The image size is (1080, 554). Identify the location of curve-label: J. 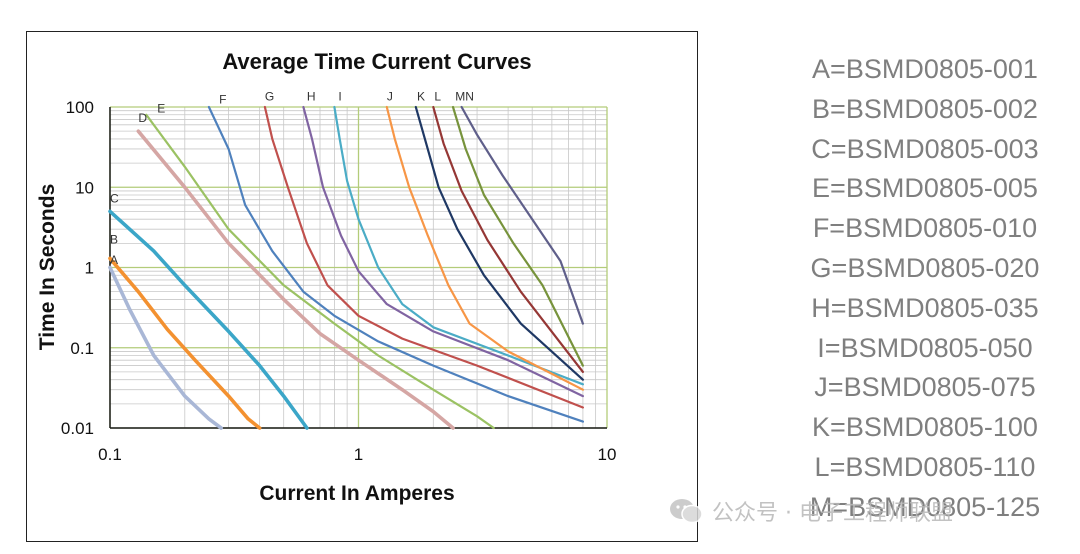
(390, 97).